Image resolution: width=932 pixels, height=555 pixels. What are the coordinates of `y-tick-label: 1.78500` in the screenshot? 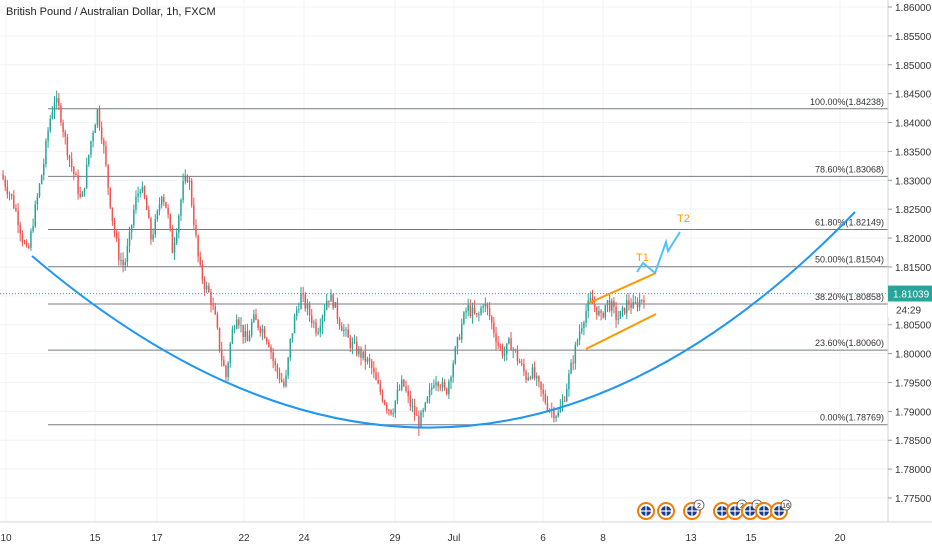 It's located at (913, 441).